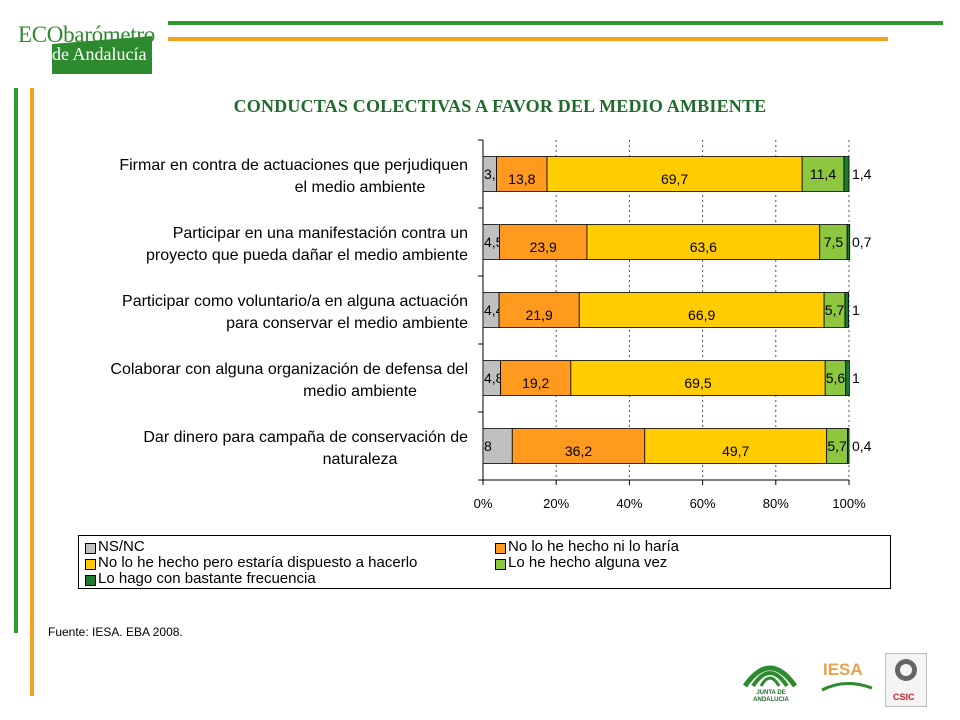 The width and height of the screenshot is (960, 720). What do you see at coordinates (904, 697) in the screenshot?
I see `csic-label: CSIC` at bounding box center [904, 697].